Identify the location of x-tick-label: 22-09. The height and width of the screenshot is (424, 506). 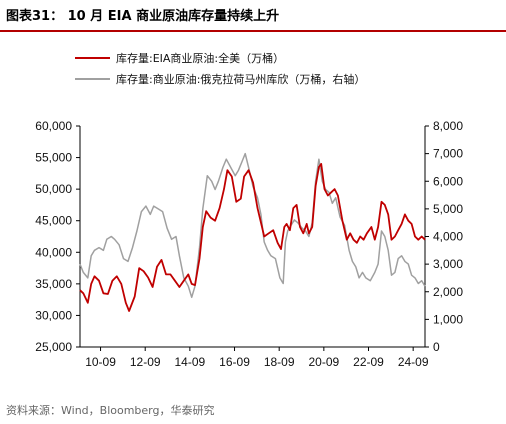
(368, 362).